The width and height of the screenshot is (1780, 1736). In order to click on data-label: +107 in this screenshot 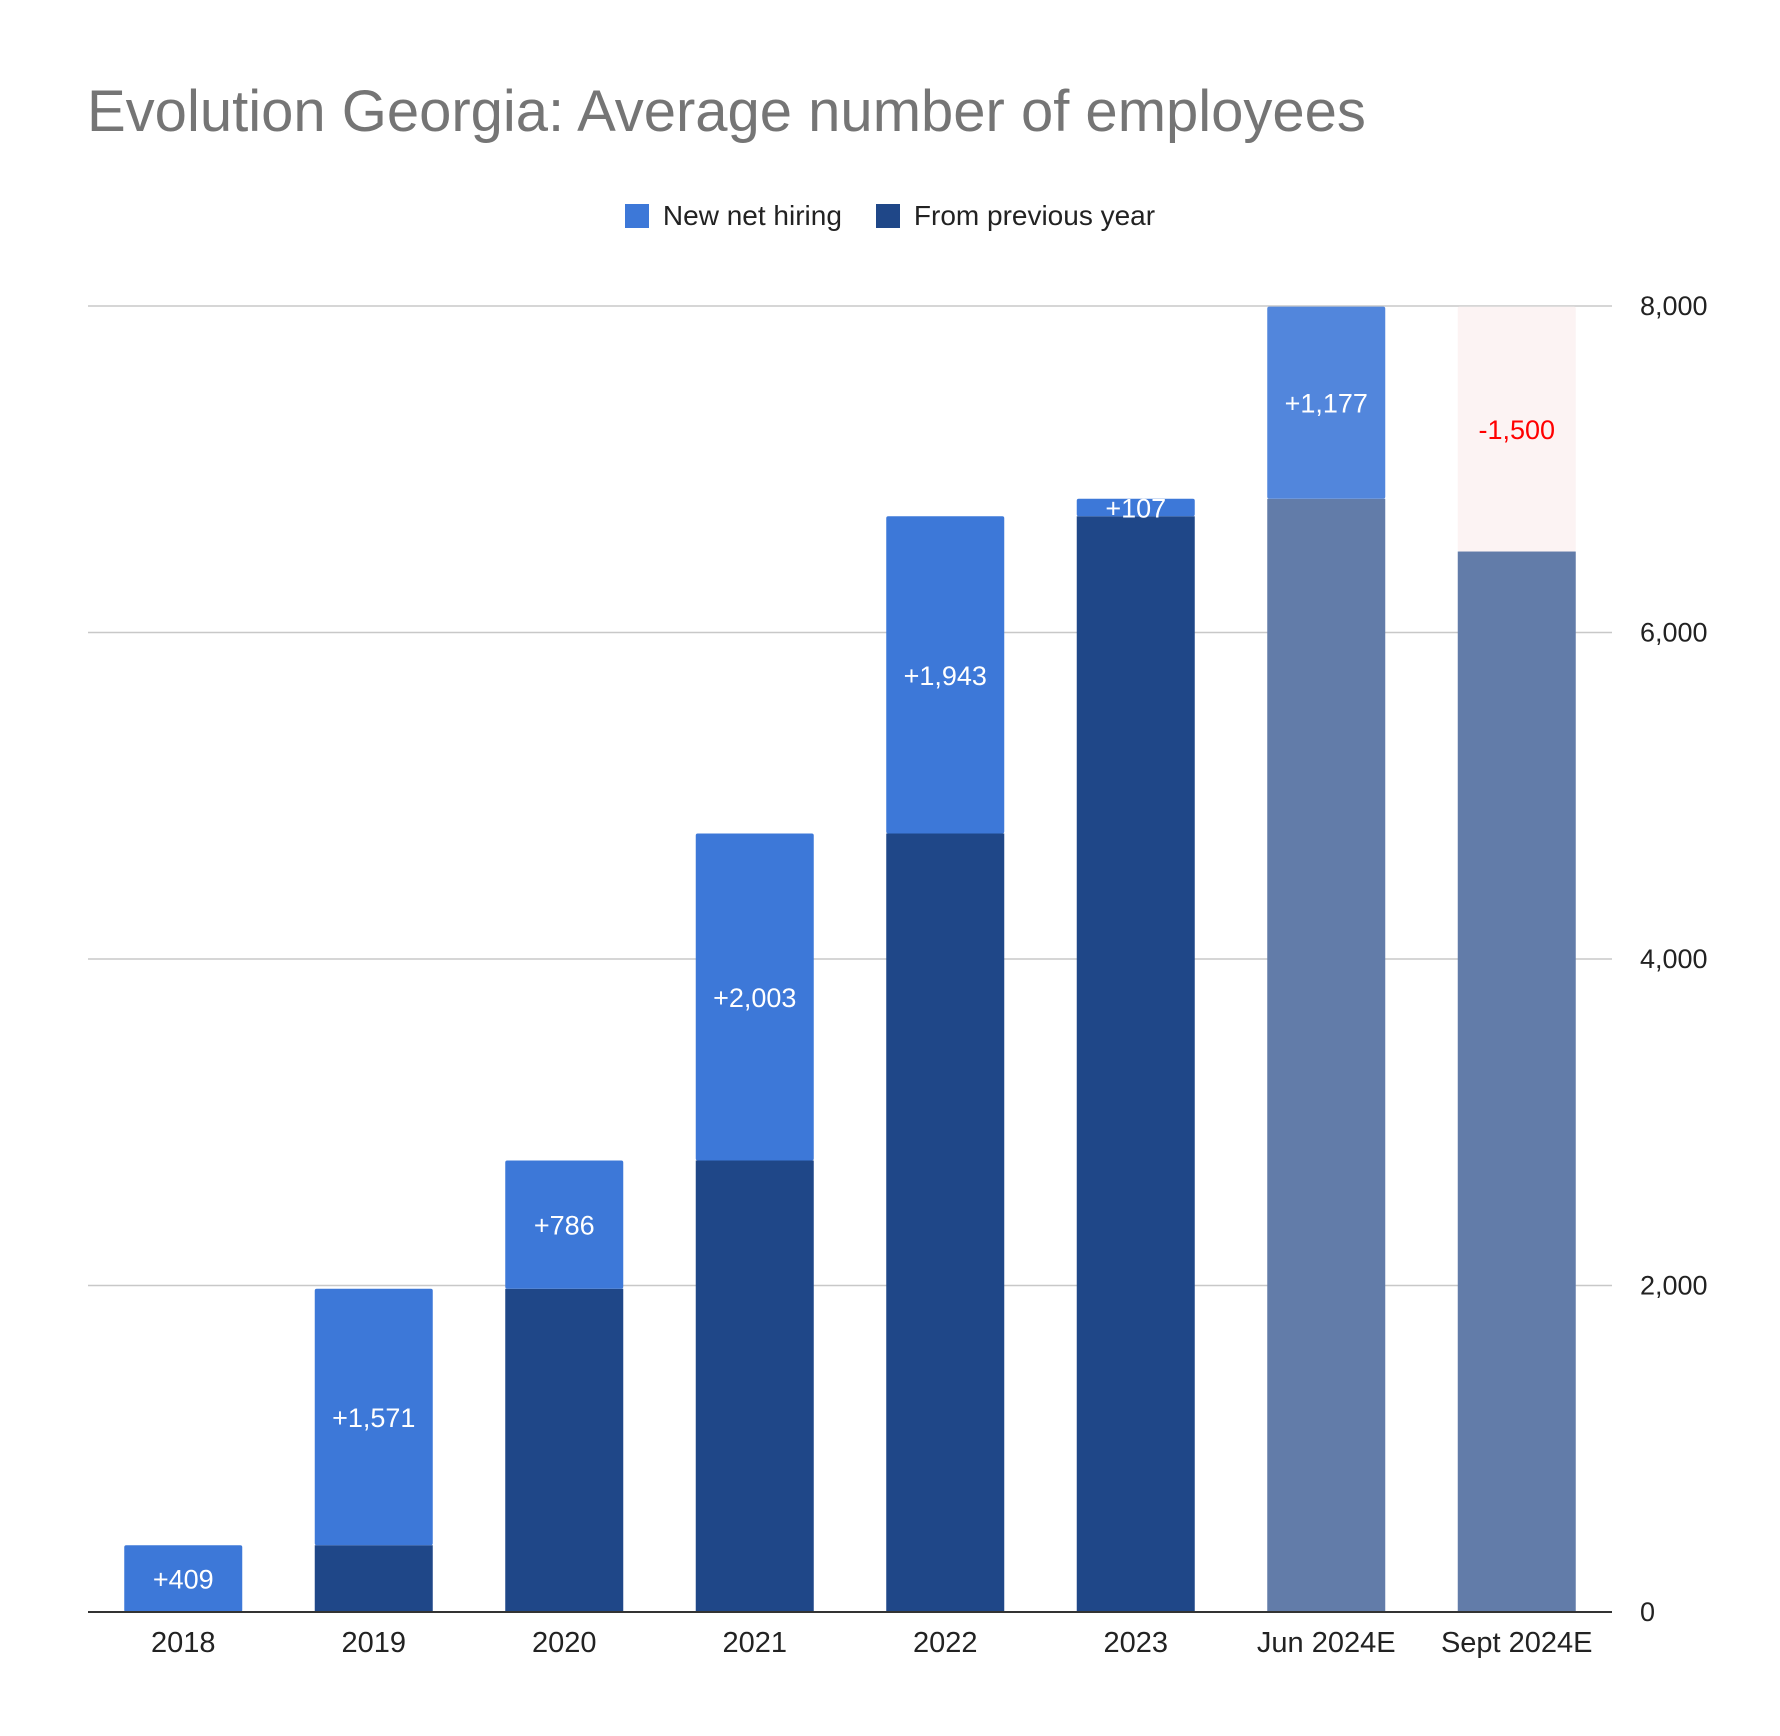, I will do `click(1135, 509)`.